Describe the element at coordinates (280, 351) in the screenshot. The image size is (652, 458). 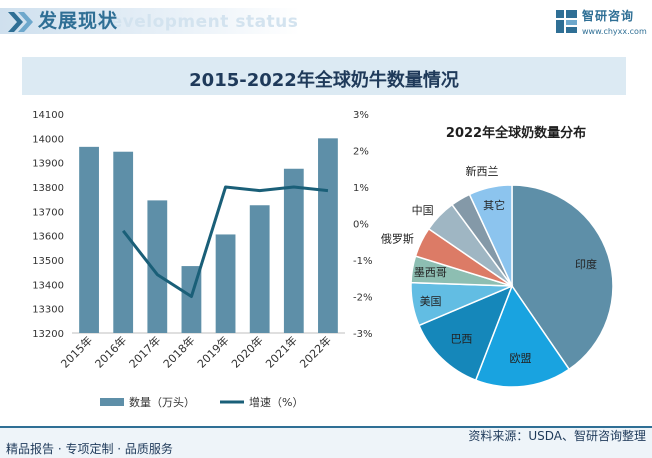
I see `x-axis-tick-label: 2021年` at that location.